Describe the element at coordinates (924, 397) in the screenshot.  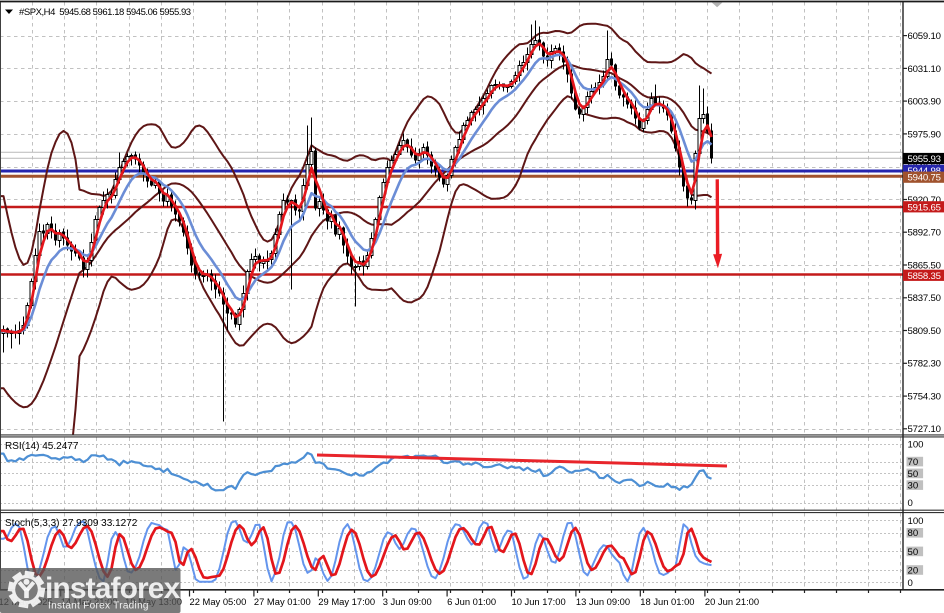
I see `svg-text: 5754.30` at that location.